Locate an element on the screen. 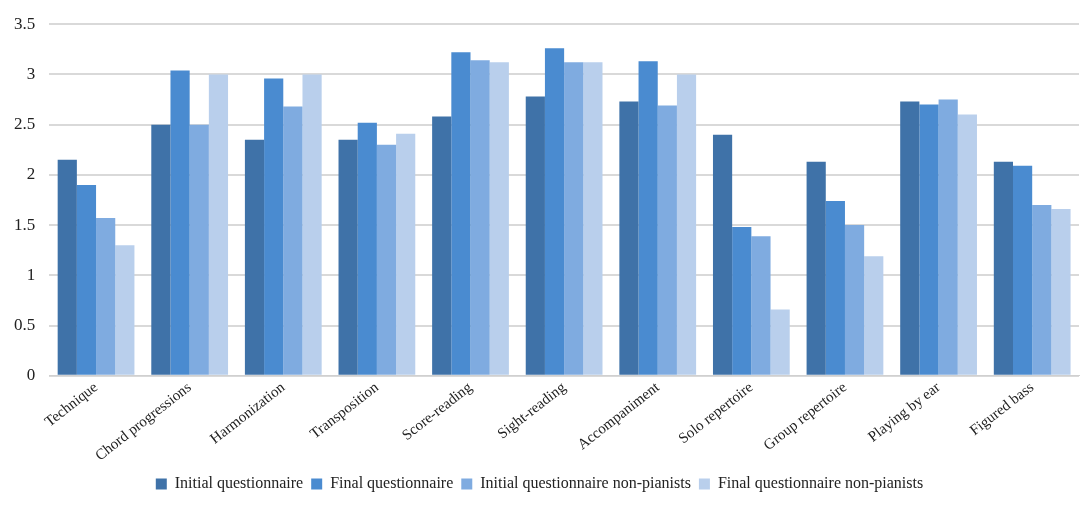 The image size is (1091, 506). y-tick-label: 1 is located at coordinates (31, 274).